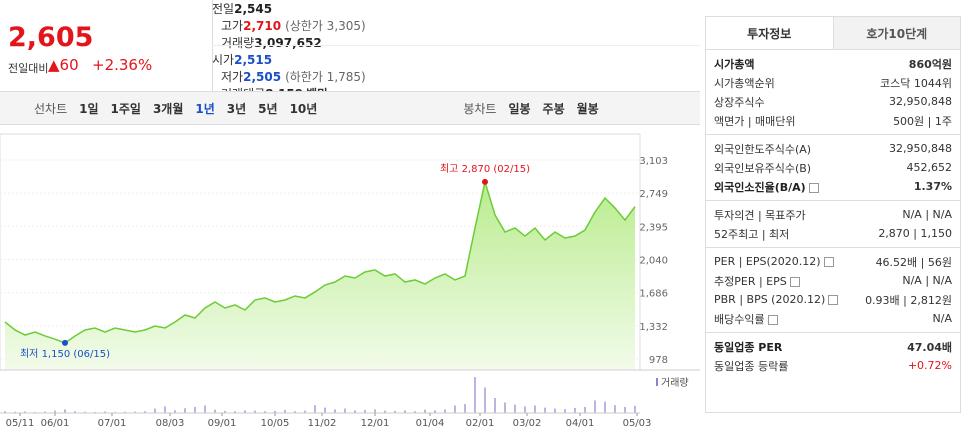  Describe the element at coordinates (262, 77) in the screenshot. I see `stat-value: 2,505` at that location.